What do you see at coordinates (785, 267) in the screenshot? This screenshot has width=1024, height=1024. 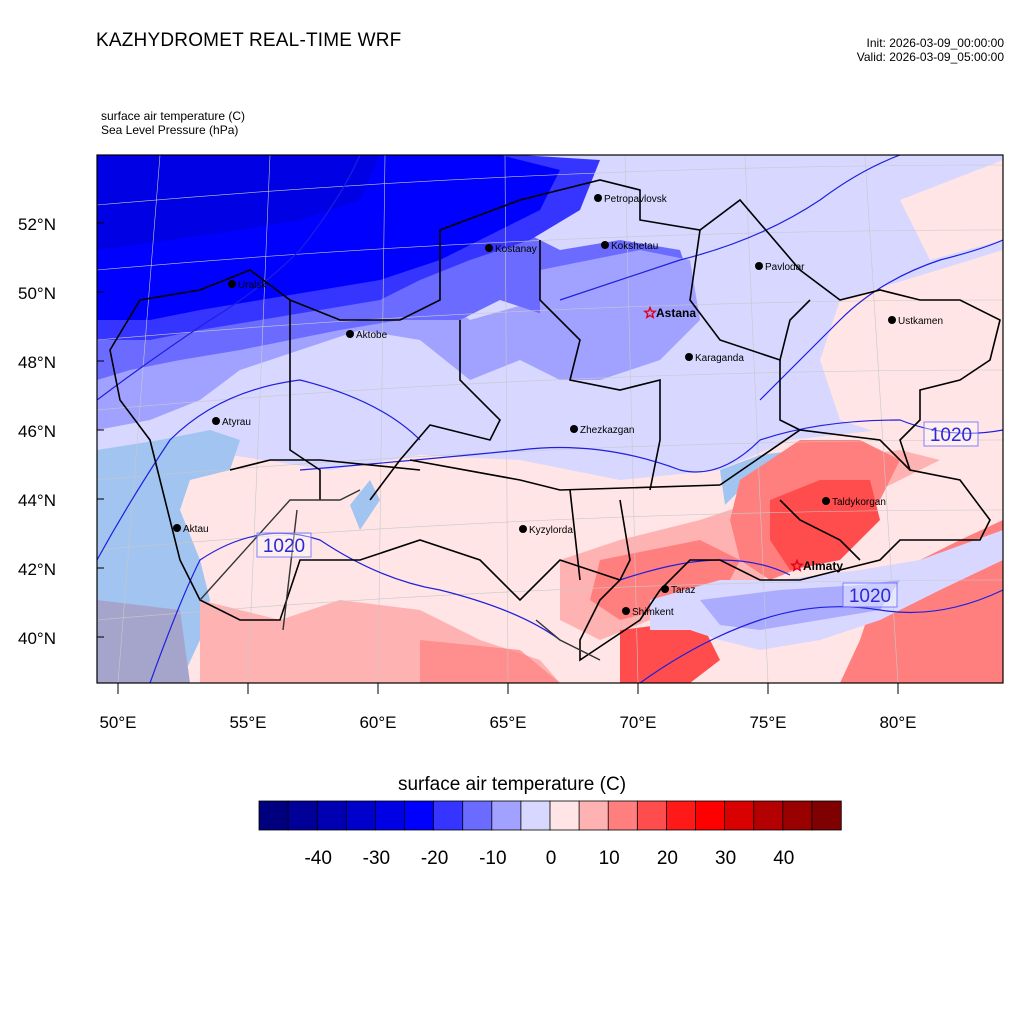 I see `city-label: Pavlodar` at bounding box center [785, 267].